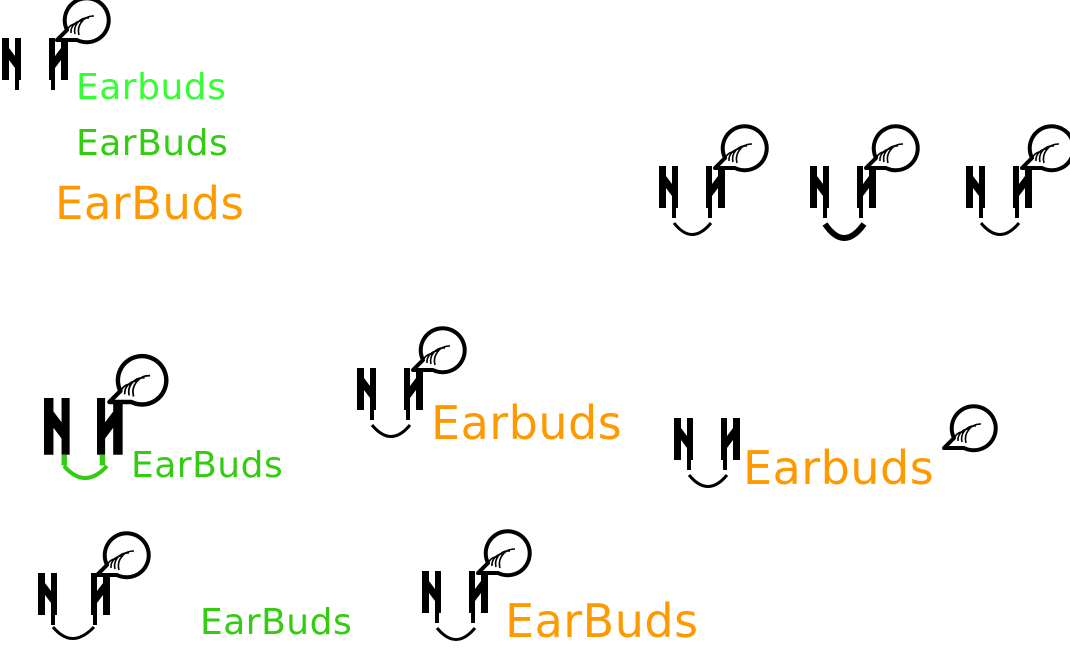 The height and width of the screenshot is (665, 1070). Describe the element at coordinates (151, 87) in the screenshot. I see `wordmark-1: Earbuds` at that location.